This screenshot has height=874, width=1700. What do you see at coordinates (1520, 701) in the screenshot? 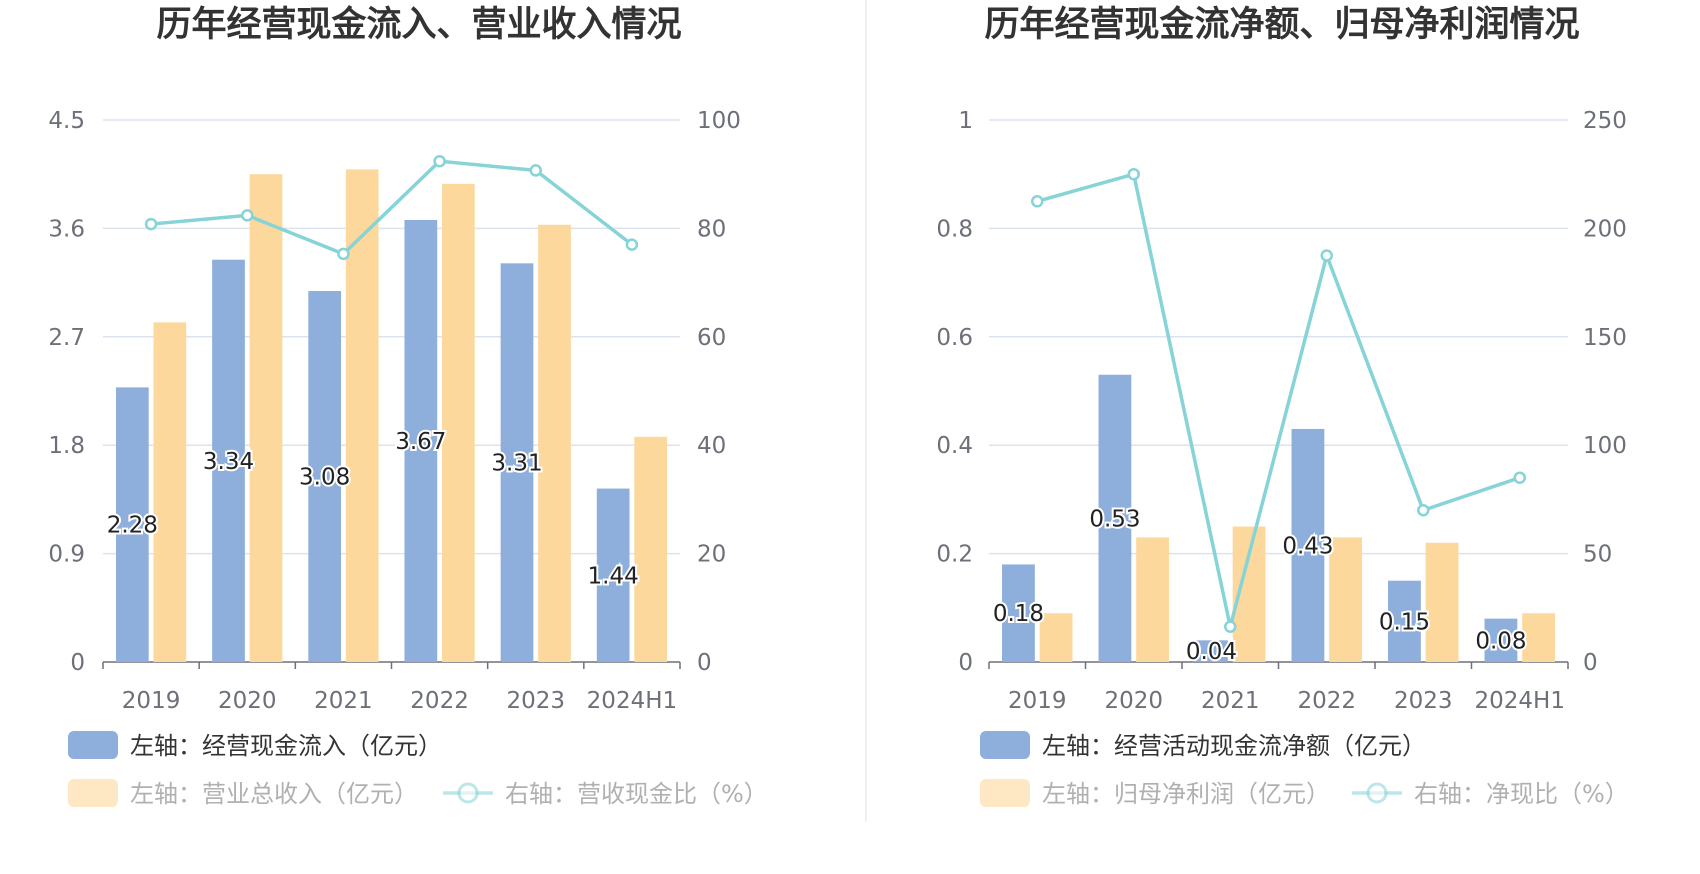
I see `category-label: 2024H1` at bounding box center [1520, 701].